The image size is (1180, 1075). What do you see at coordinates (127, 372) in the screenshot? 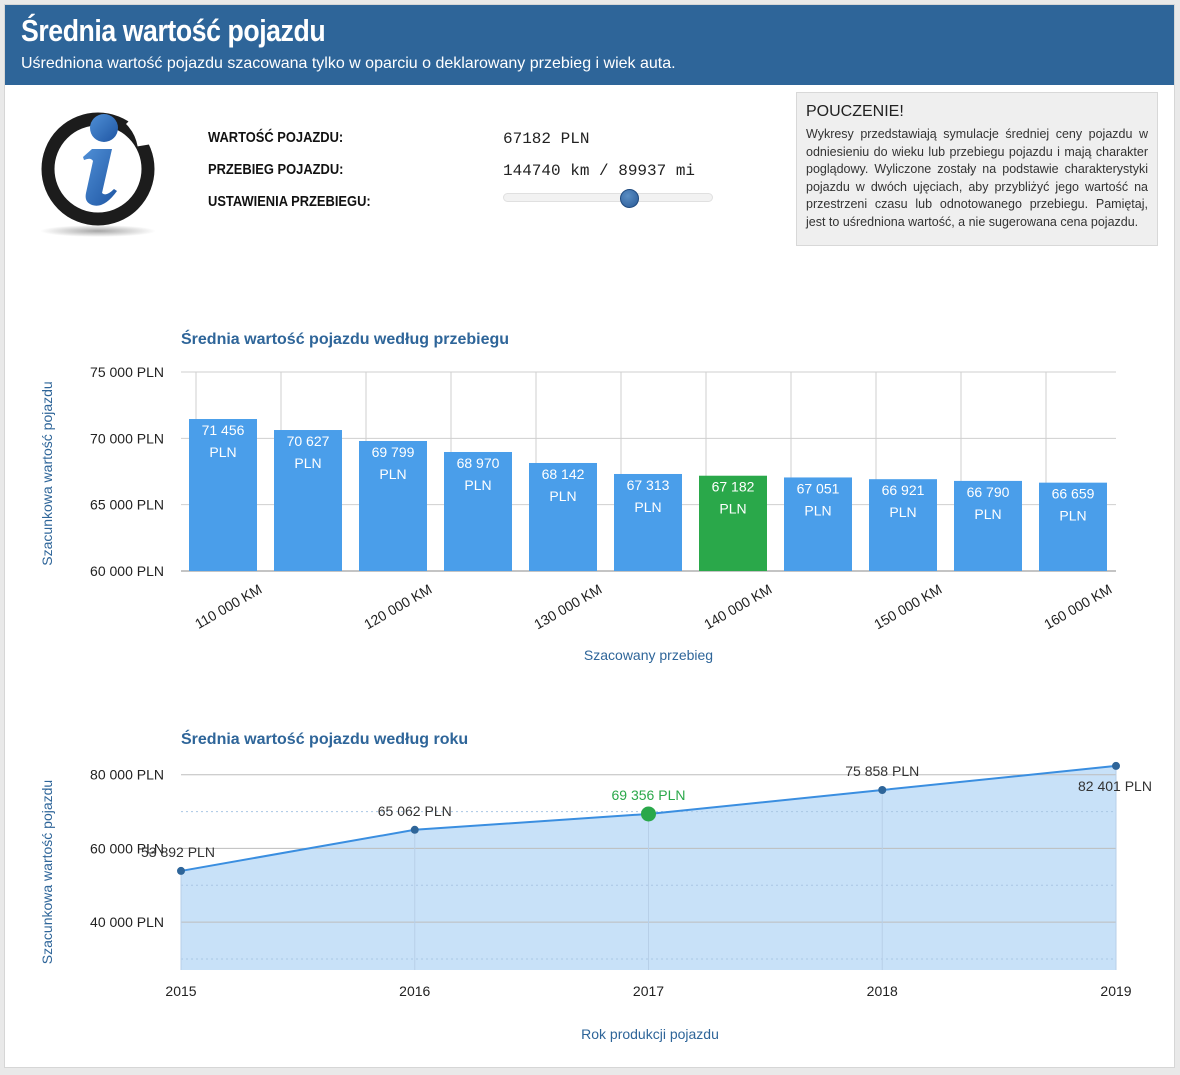
I see `bar-ytick-label: 75 000 PLN` at bounding box center [127, 372].